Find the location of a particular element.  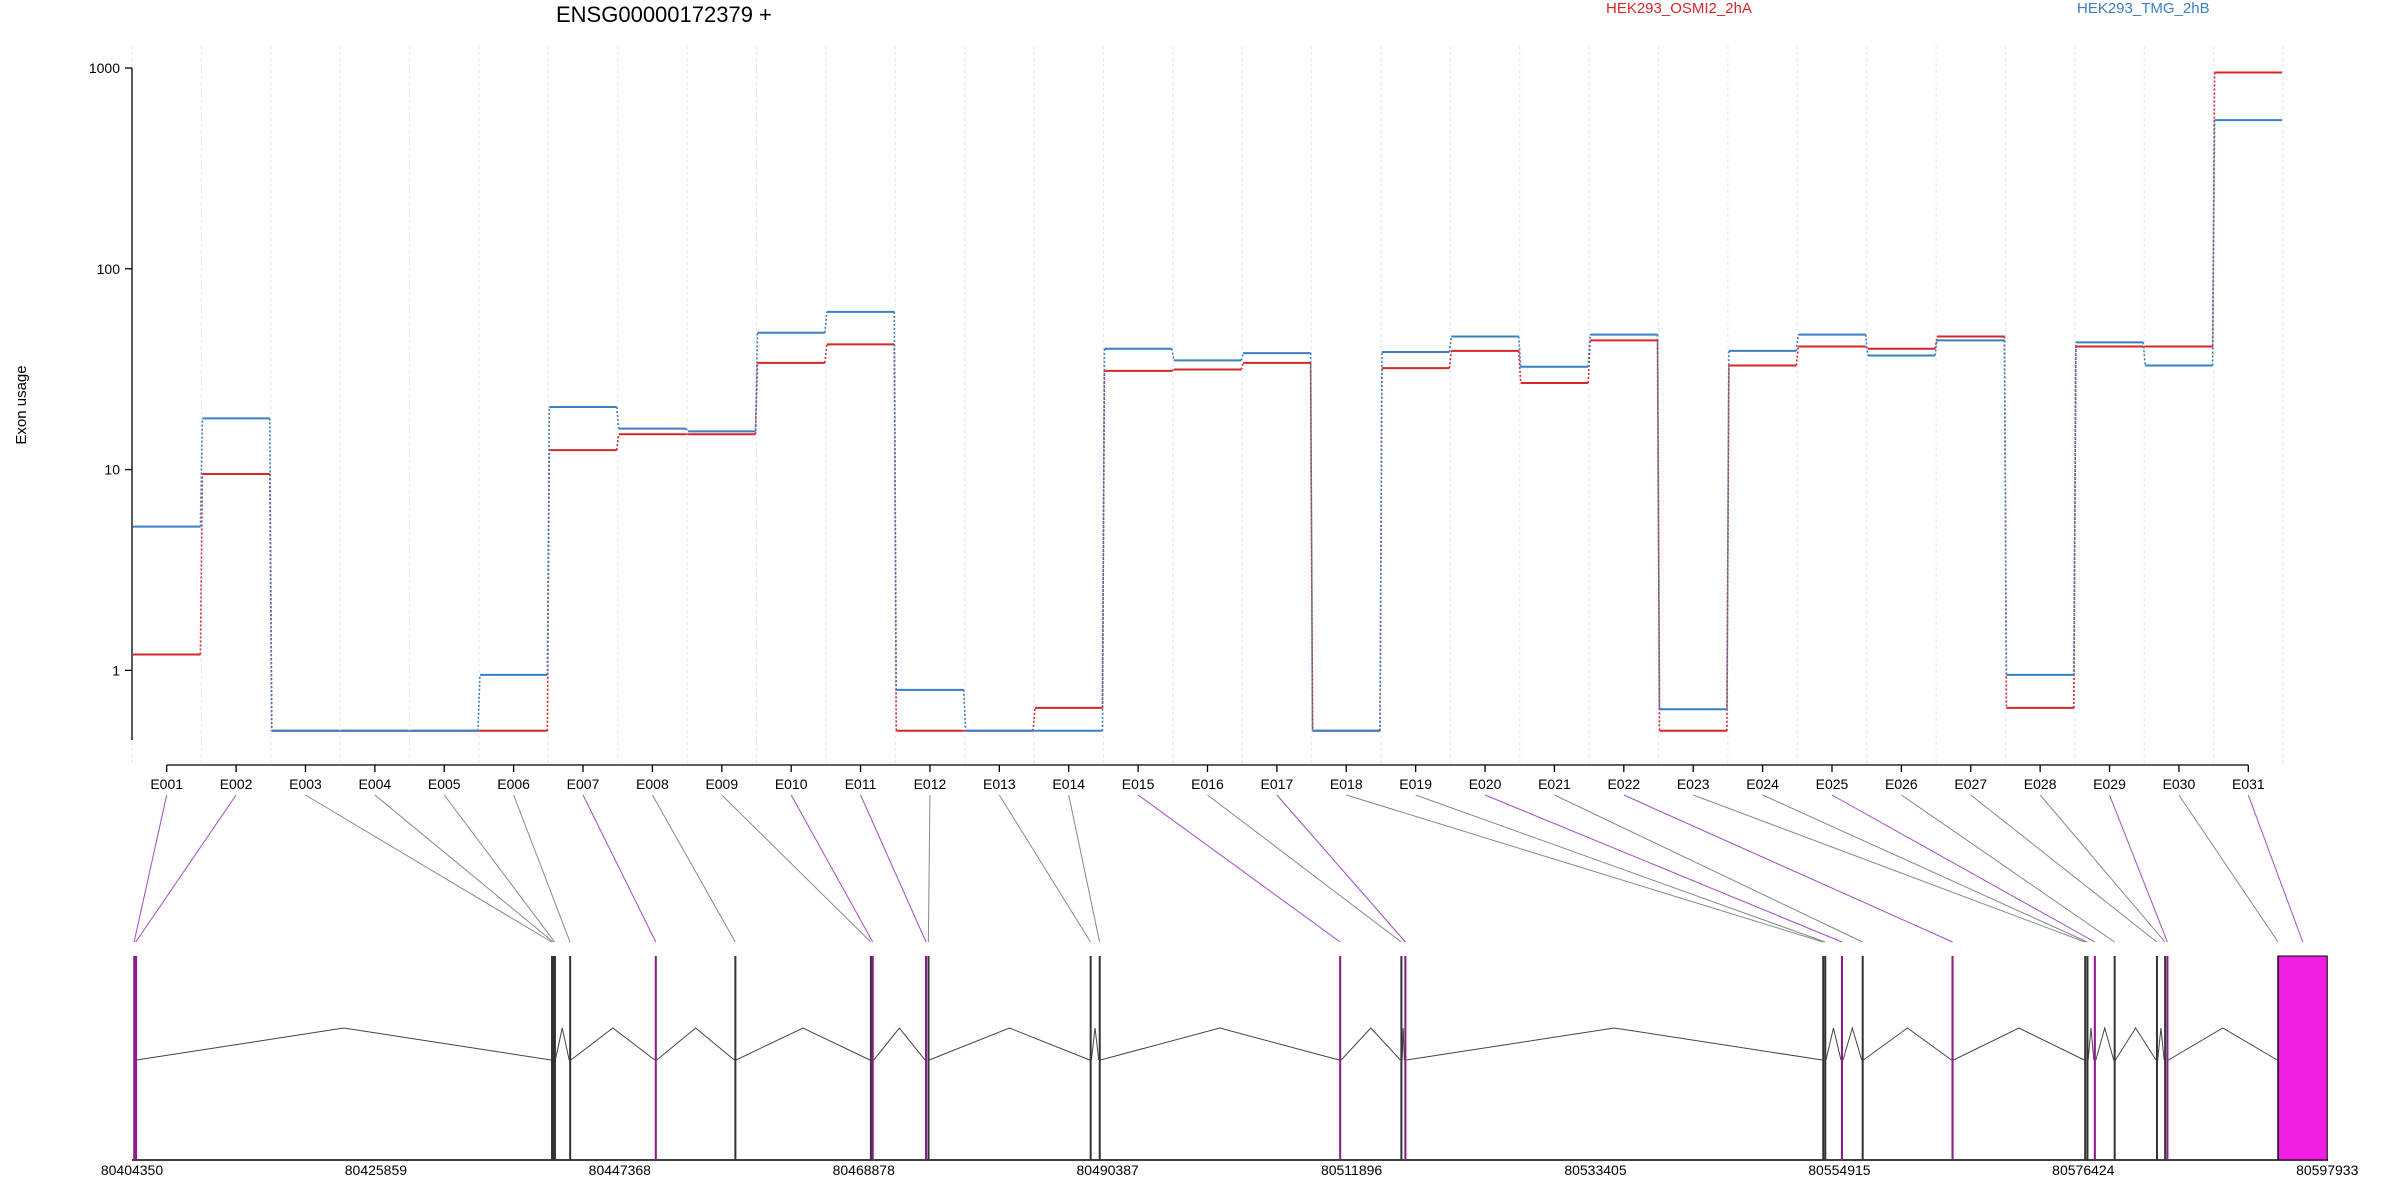

x-tick-label: E021 is located at coordinates (1554, 784).